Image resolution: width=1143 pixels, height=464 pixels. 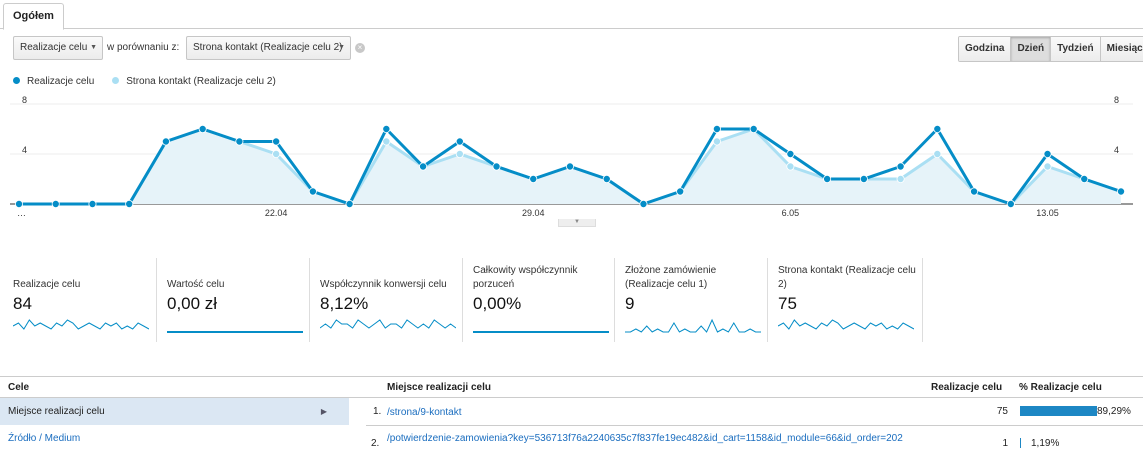 I want to click on metric-card: Całkowity współczynnik porzuceń 0,00%, so click(x=544, y=300).